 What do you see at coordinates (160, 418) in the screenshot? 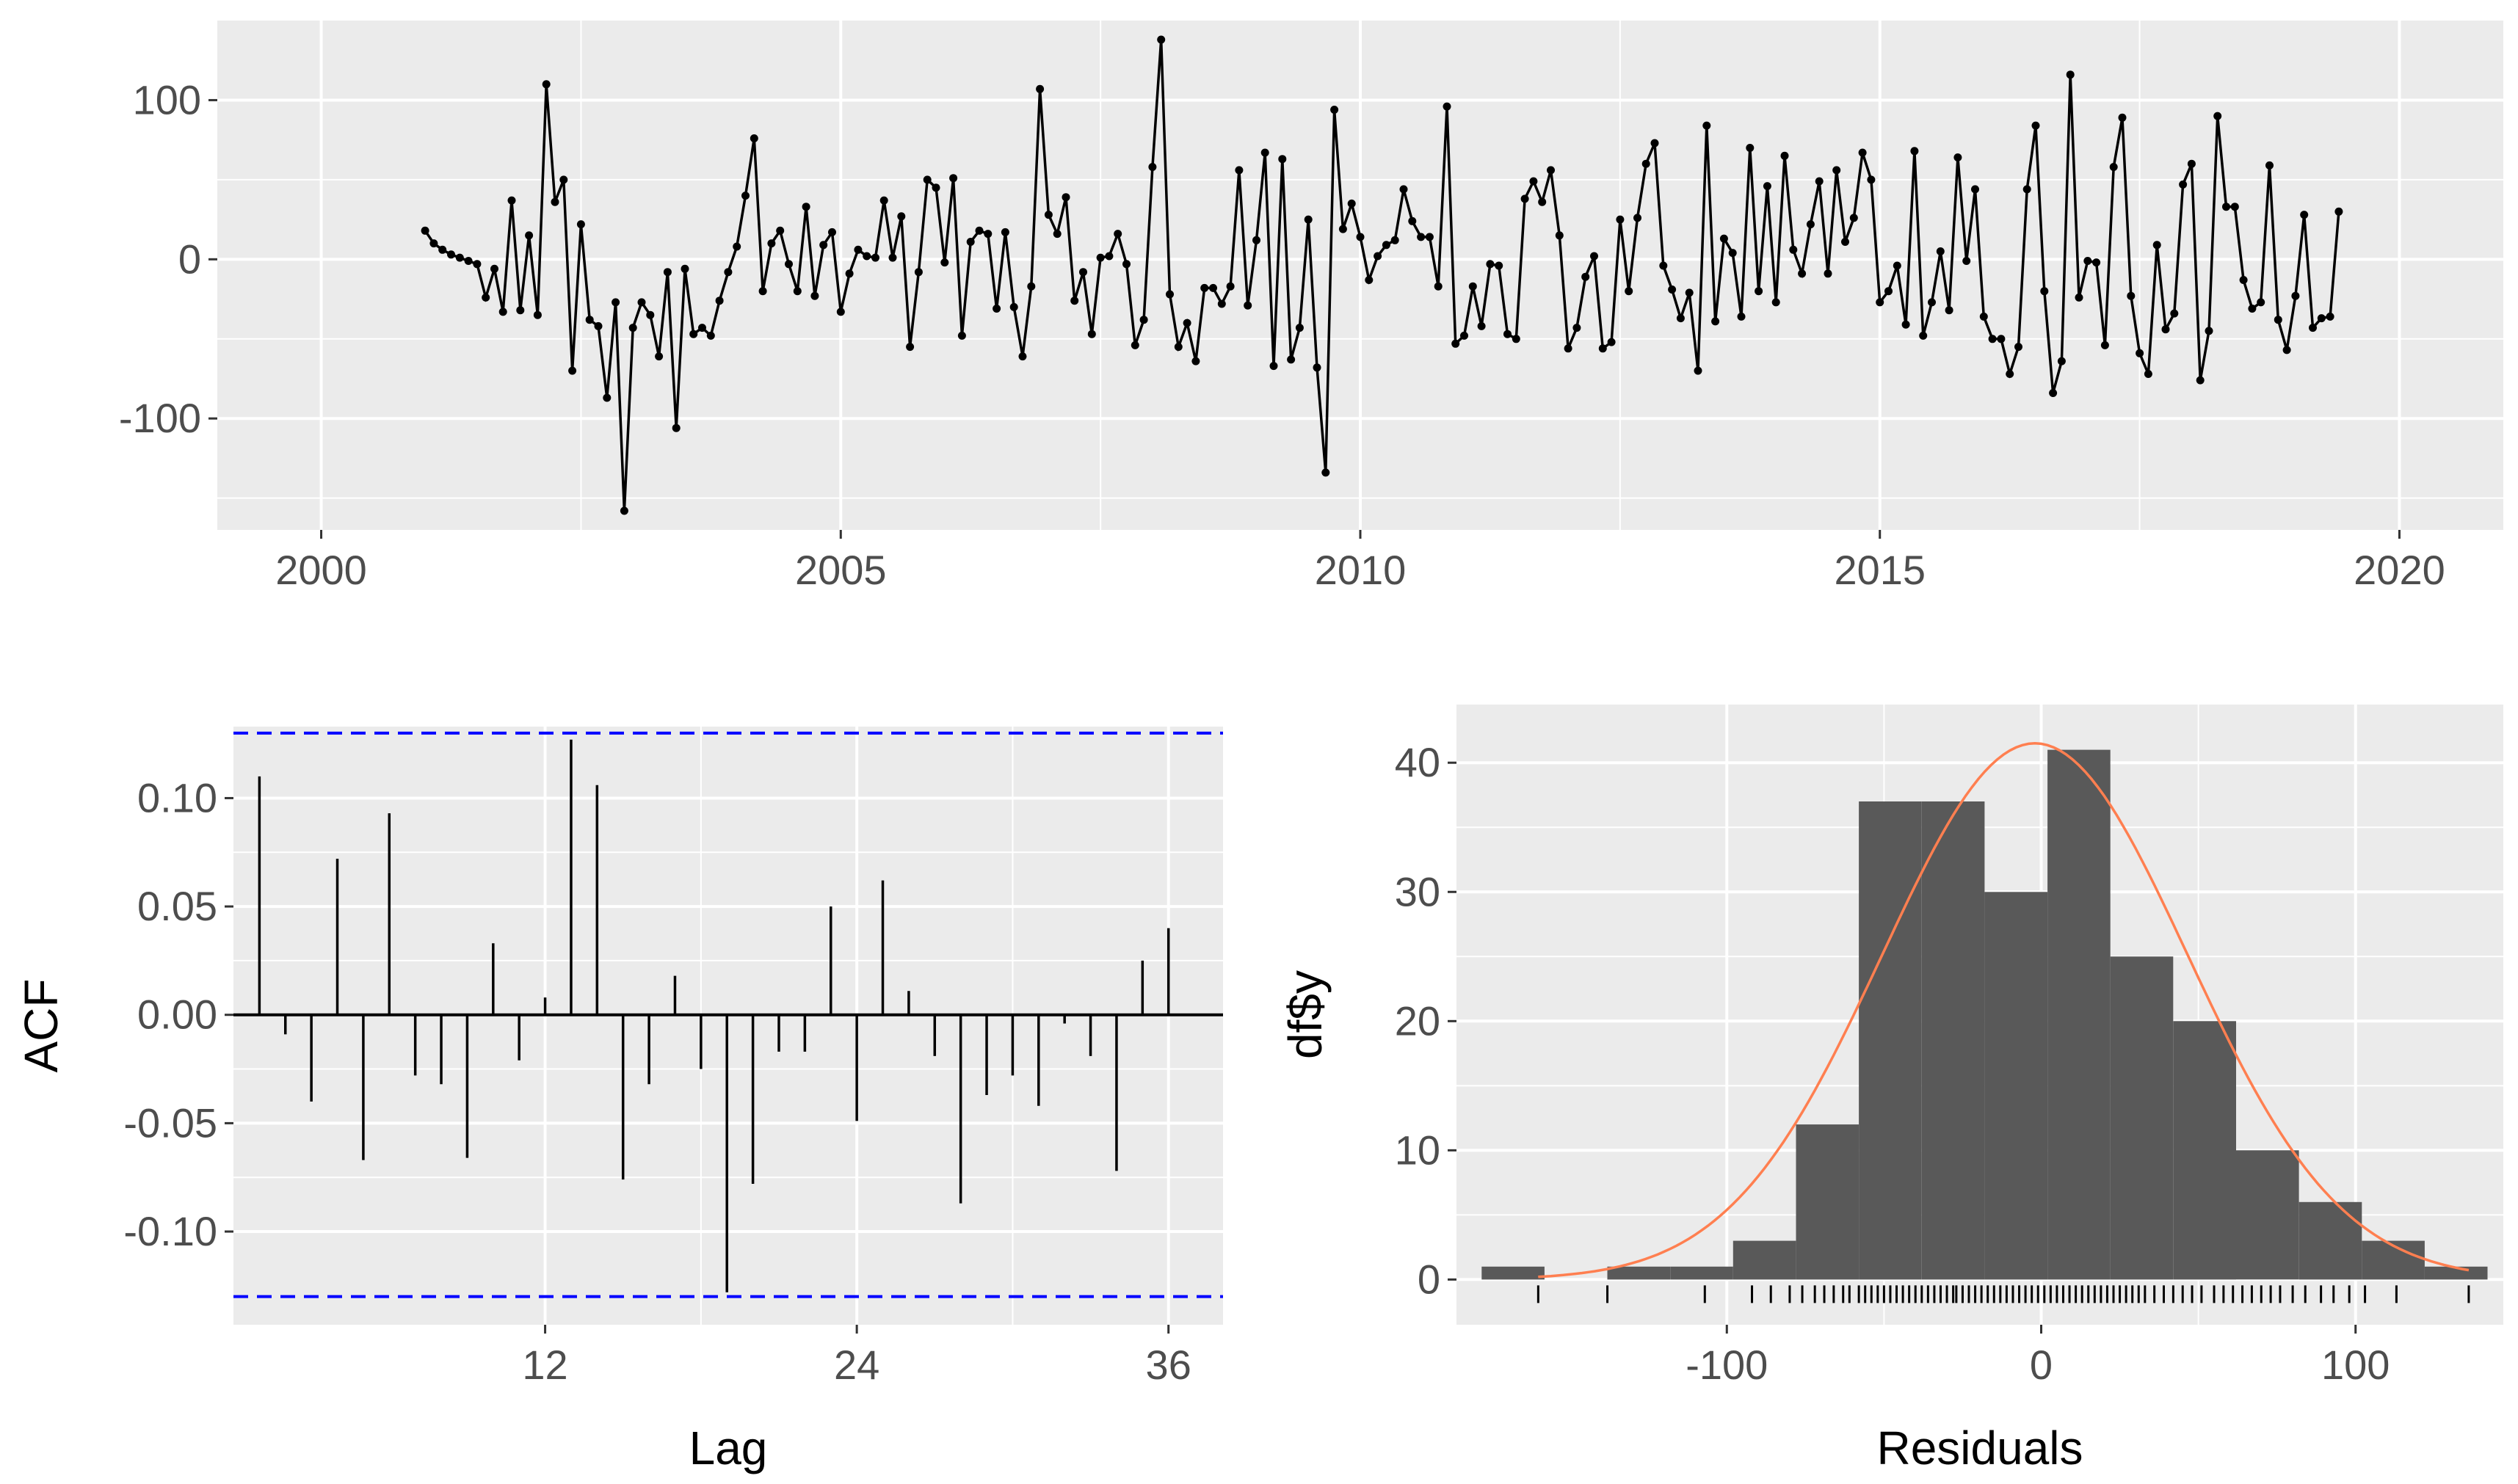
I see `y-tick-label: -100` at bounding box center [160, 418].